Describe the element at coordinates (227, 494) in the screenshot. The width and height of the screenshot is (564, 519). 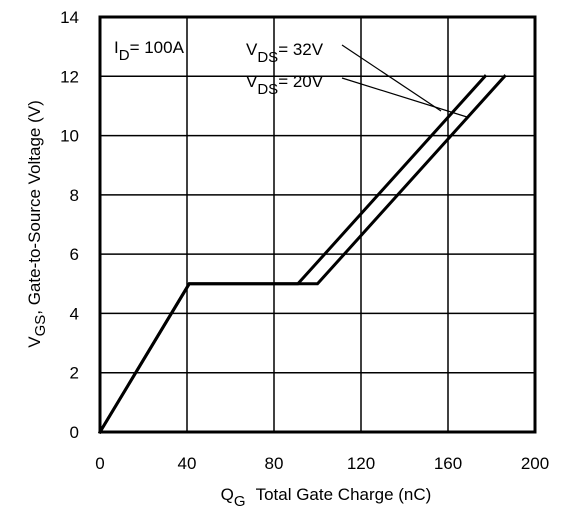
I see `x-axis-symbol: Q` at that location.